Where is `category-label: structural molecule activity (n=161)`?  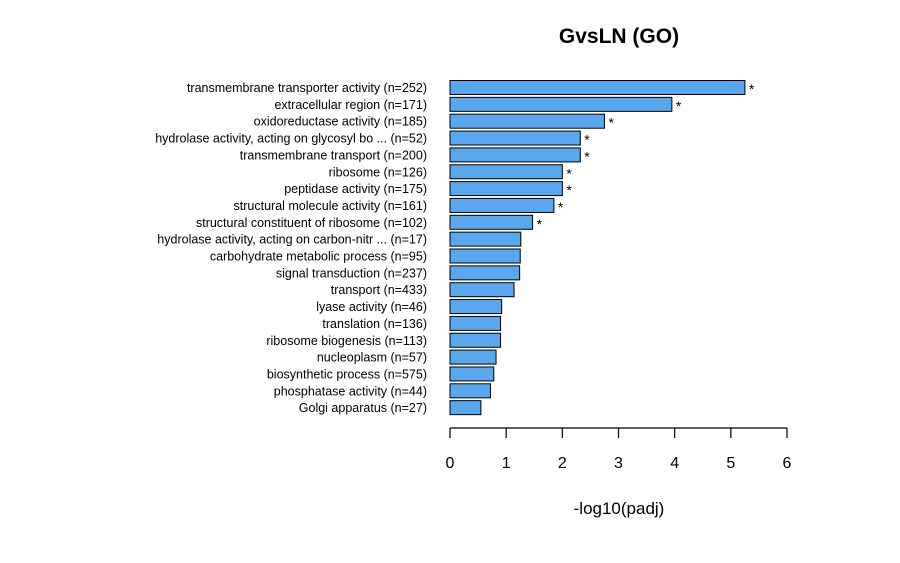 category-label: structural molecule activity (n=161) is located at coordinates (330, 206).